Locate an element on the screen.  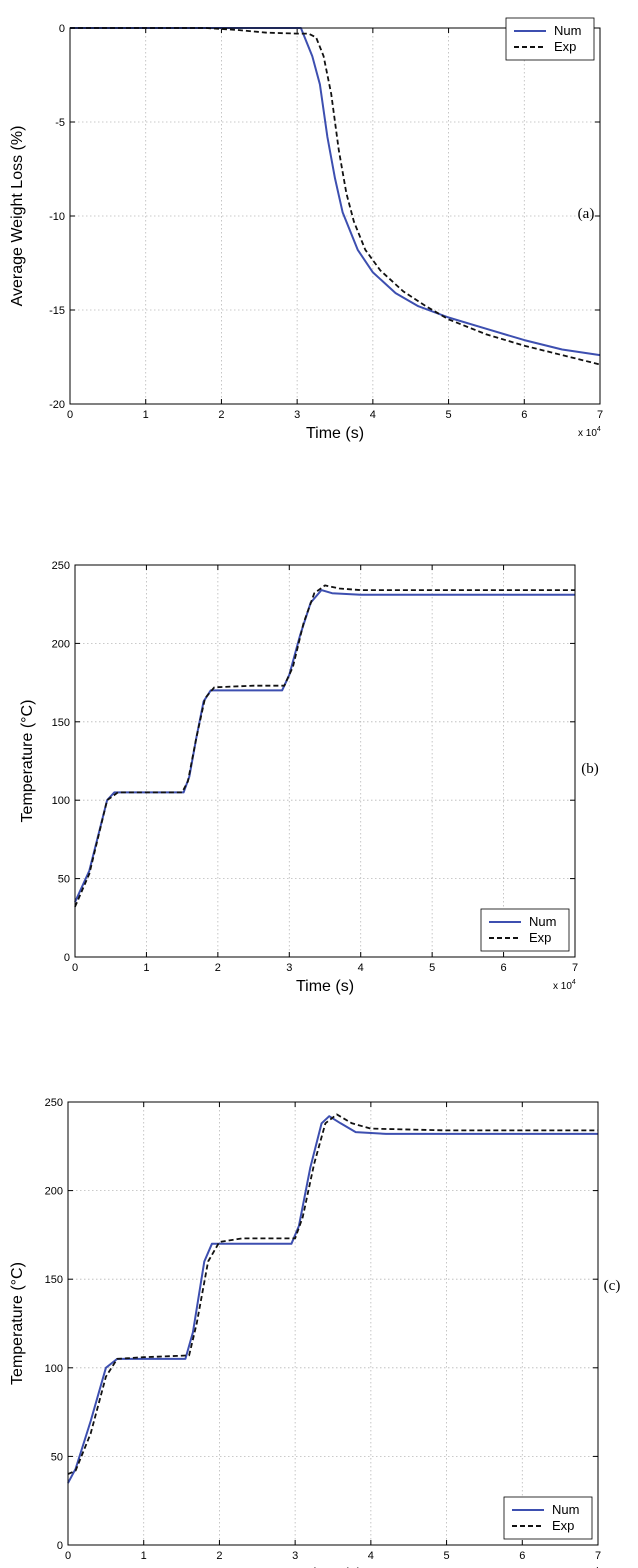
panel-label: (a) is located at coordinates (586, 214).